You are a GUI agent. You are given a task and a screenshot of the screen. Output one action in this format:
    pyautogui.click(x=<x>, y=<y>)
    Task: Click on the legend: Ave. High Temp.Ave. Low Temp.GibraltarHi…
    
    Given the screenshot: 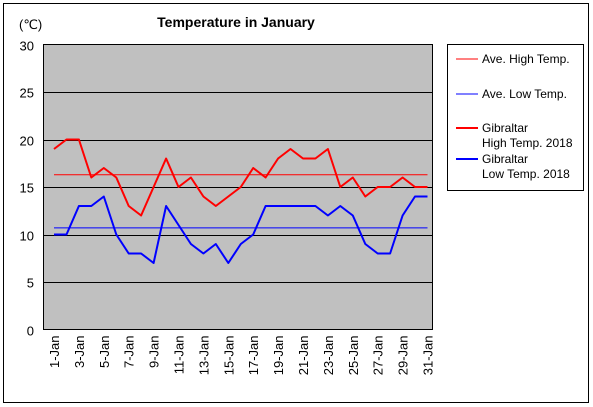 What is the action you would take?
    pyautogui.click(x=514, y=116)
    